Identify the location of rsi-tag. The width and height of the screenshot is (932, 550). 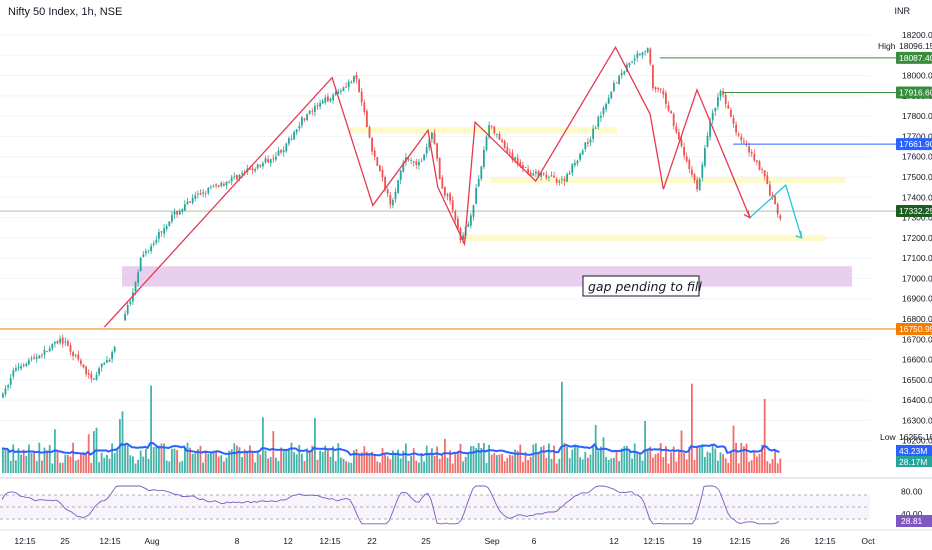
(914, 521).